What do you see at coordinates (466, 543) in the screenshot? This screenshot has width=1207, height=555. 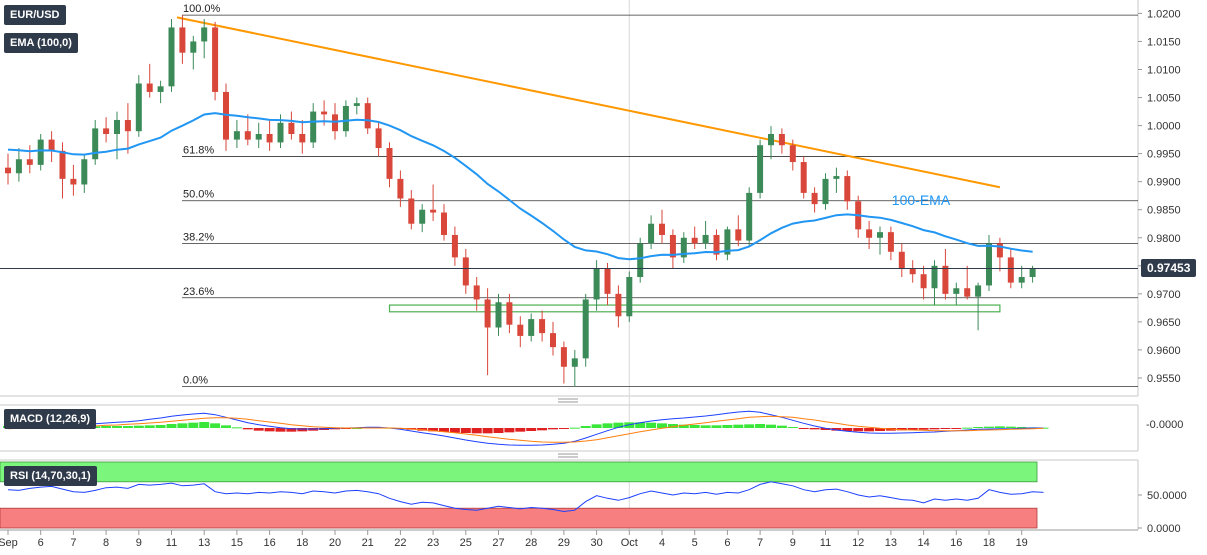 I see `x-tick-label: 25` at bounding box center [466, 543].